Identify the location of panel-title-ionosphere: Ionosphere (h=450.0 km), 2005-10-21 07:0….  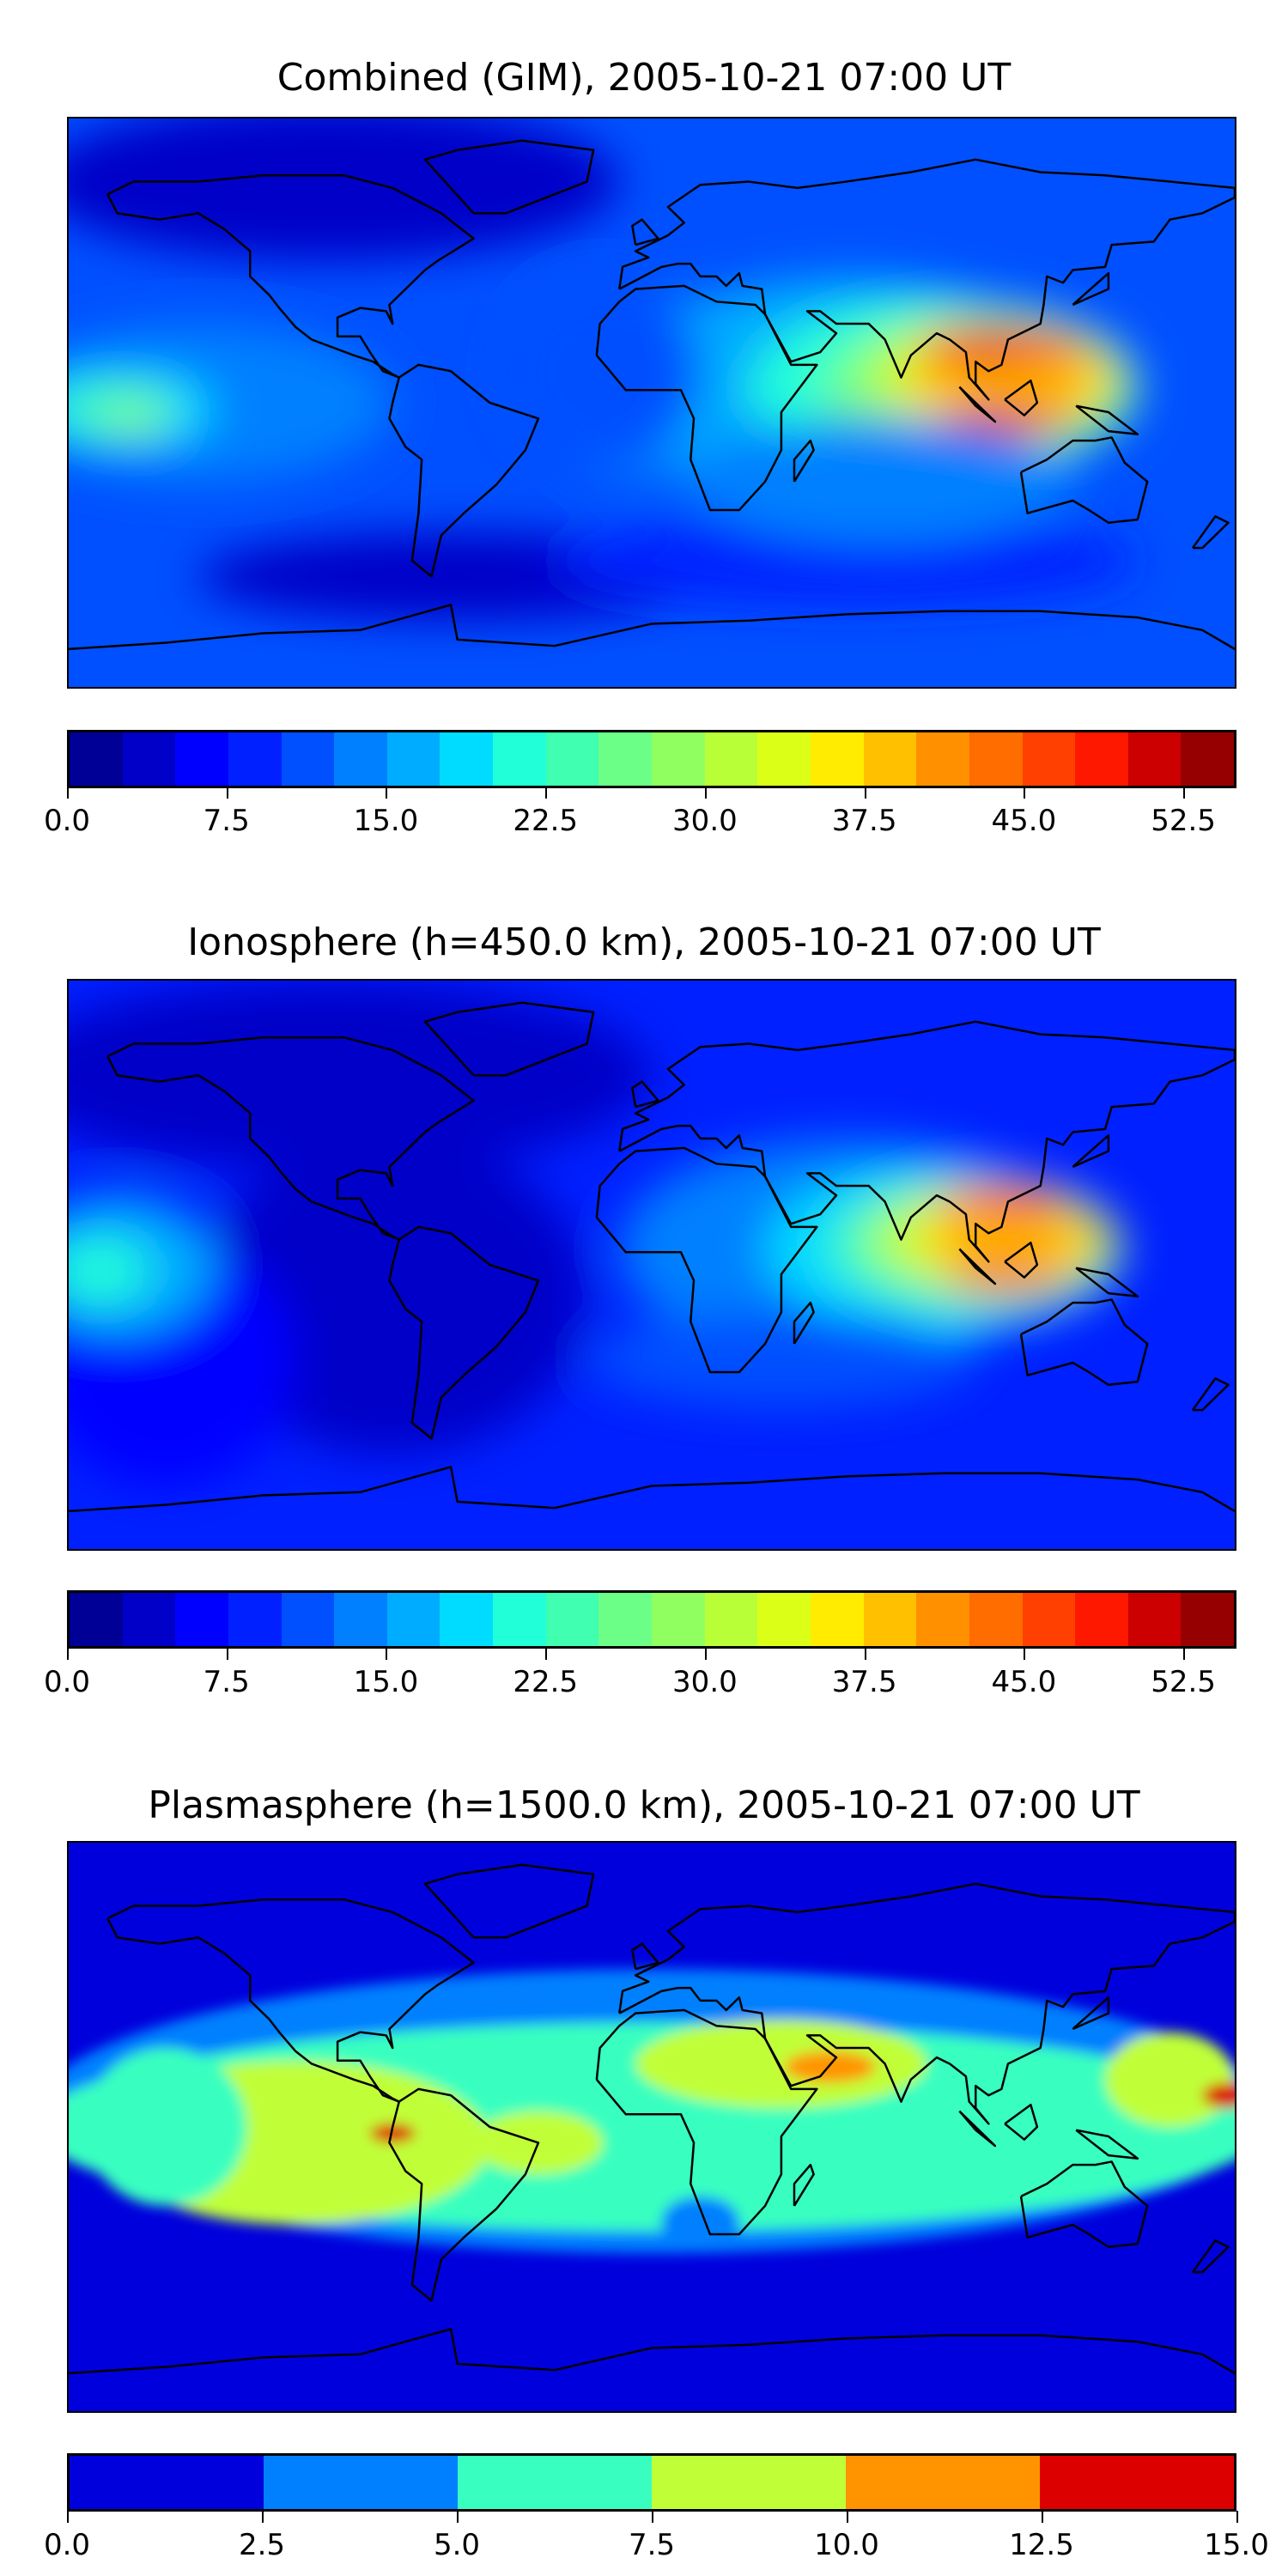
(644, 942).